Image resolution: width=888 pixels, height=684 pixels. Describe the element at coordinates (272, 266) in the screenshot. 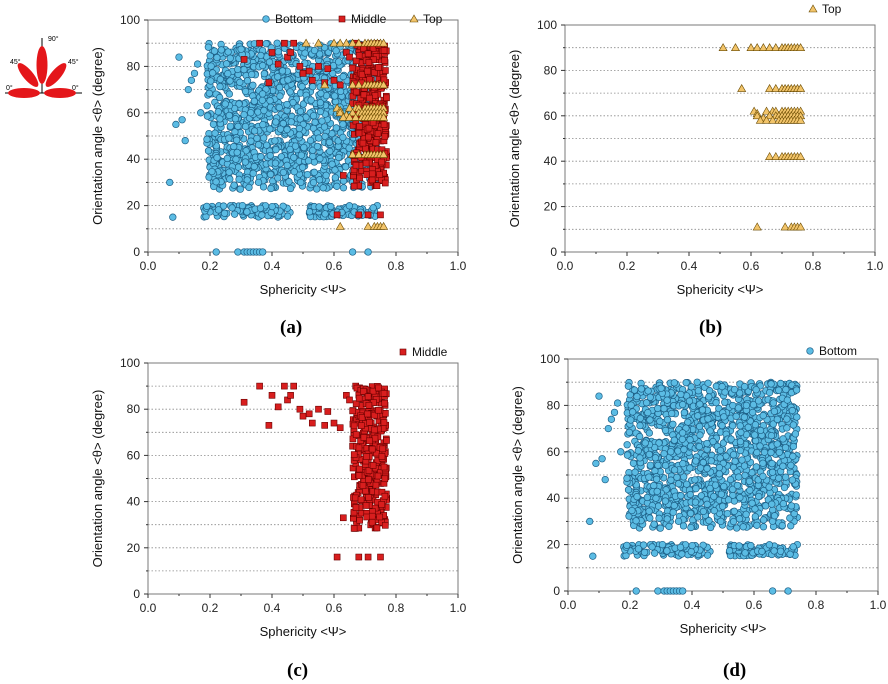

I see `x-tick-label: 0.4` at that location.